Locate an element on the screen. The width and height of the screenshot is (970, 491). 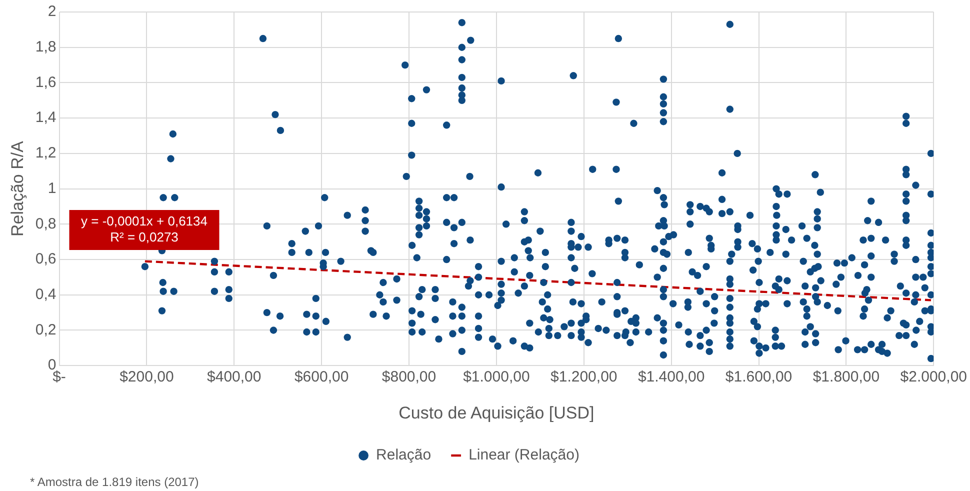
x-tick-label: $1.800,00 is located at coordinates (846, 377).